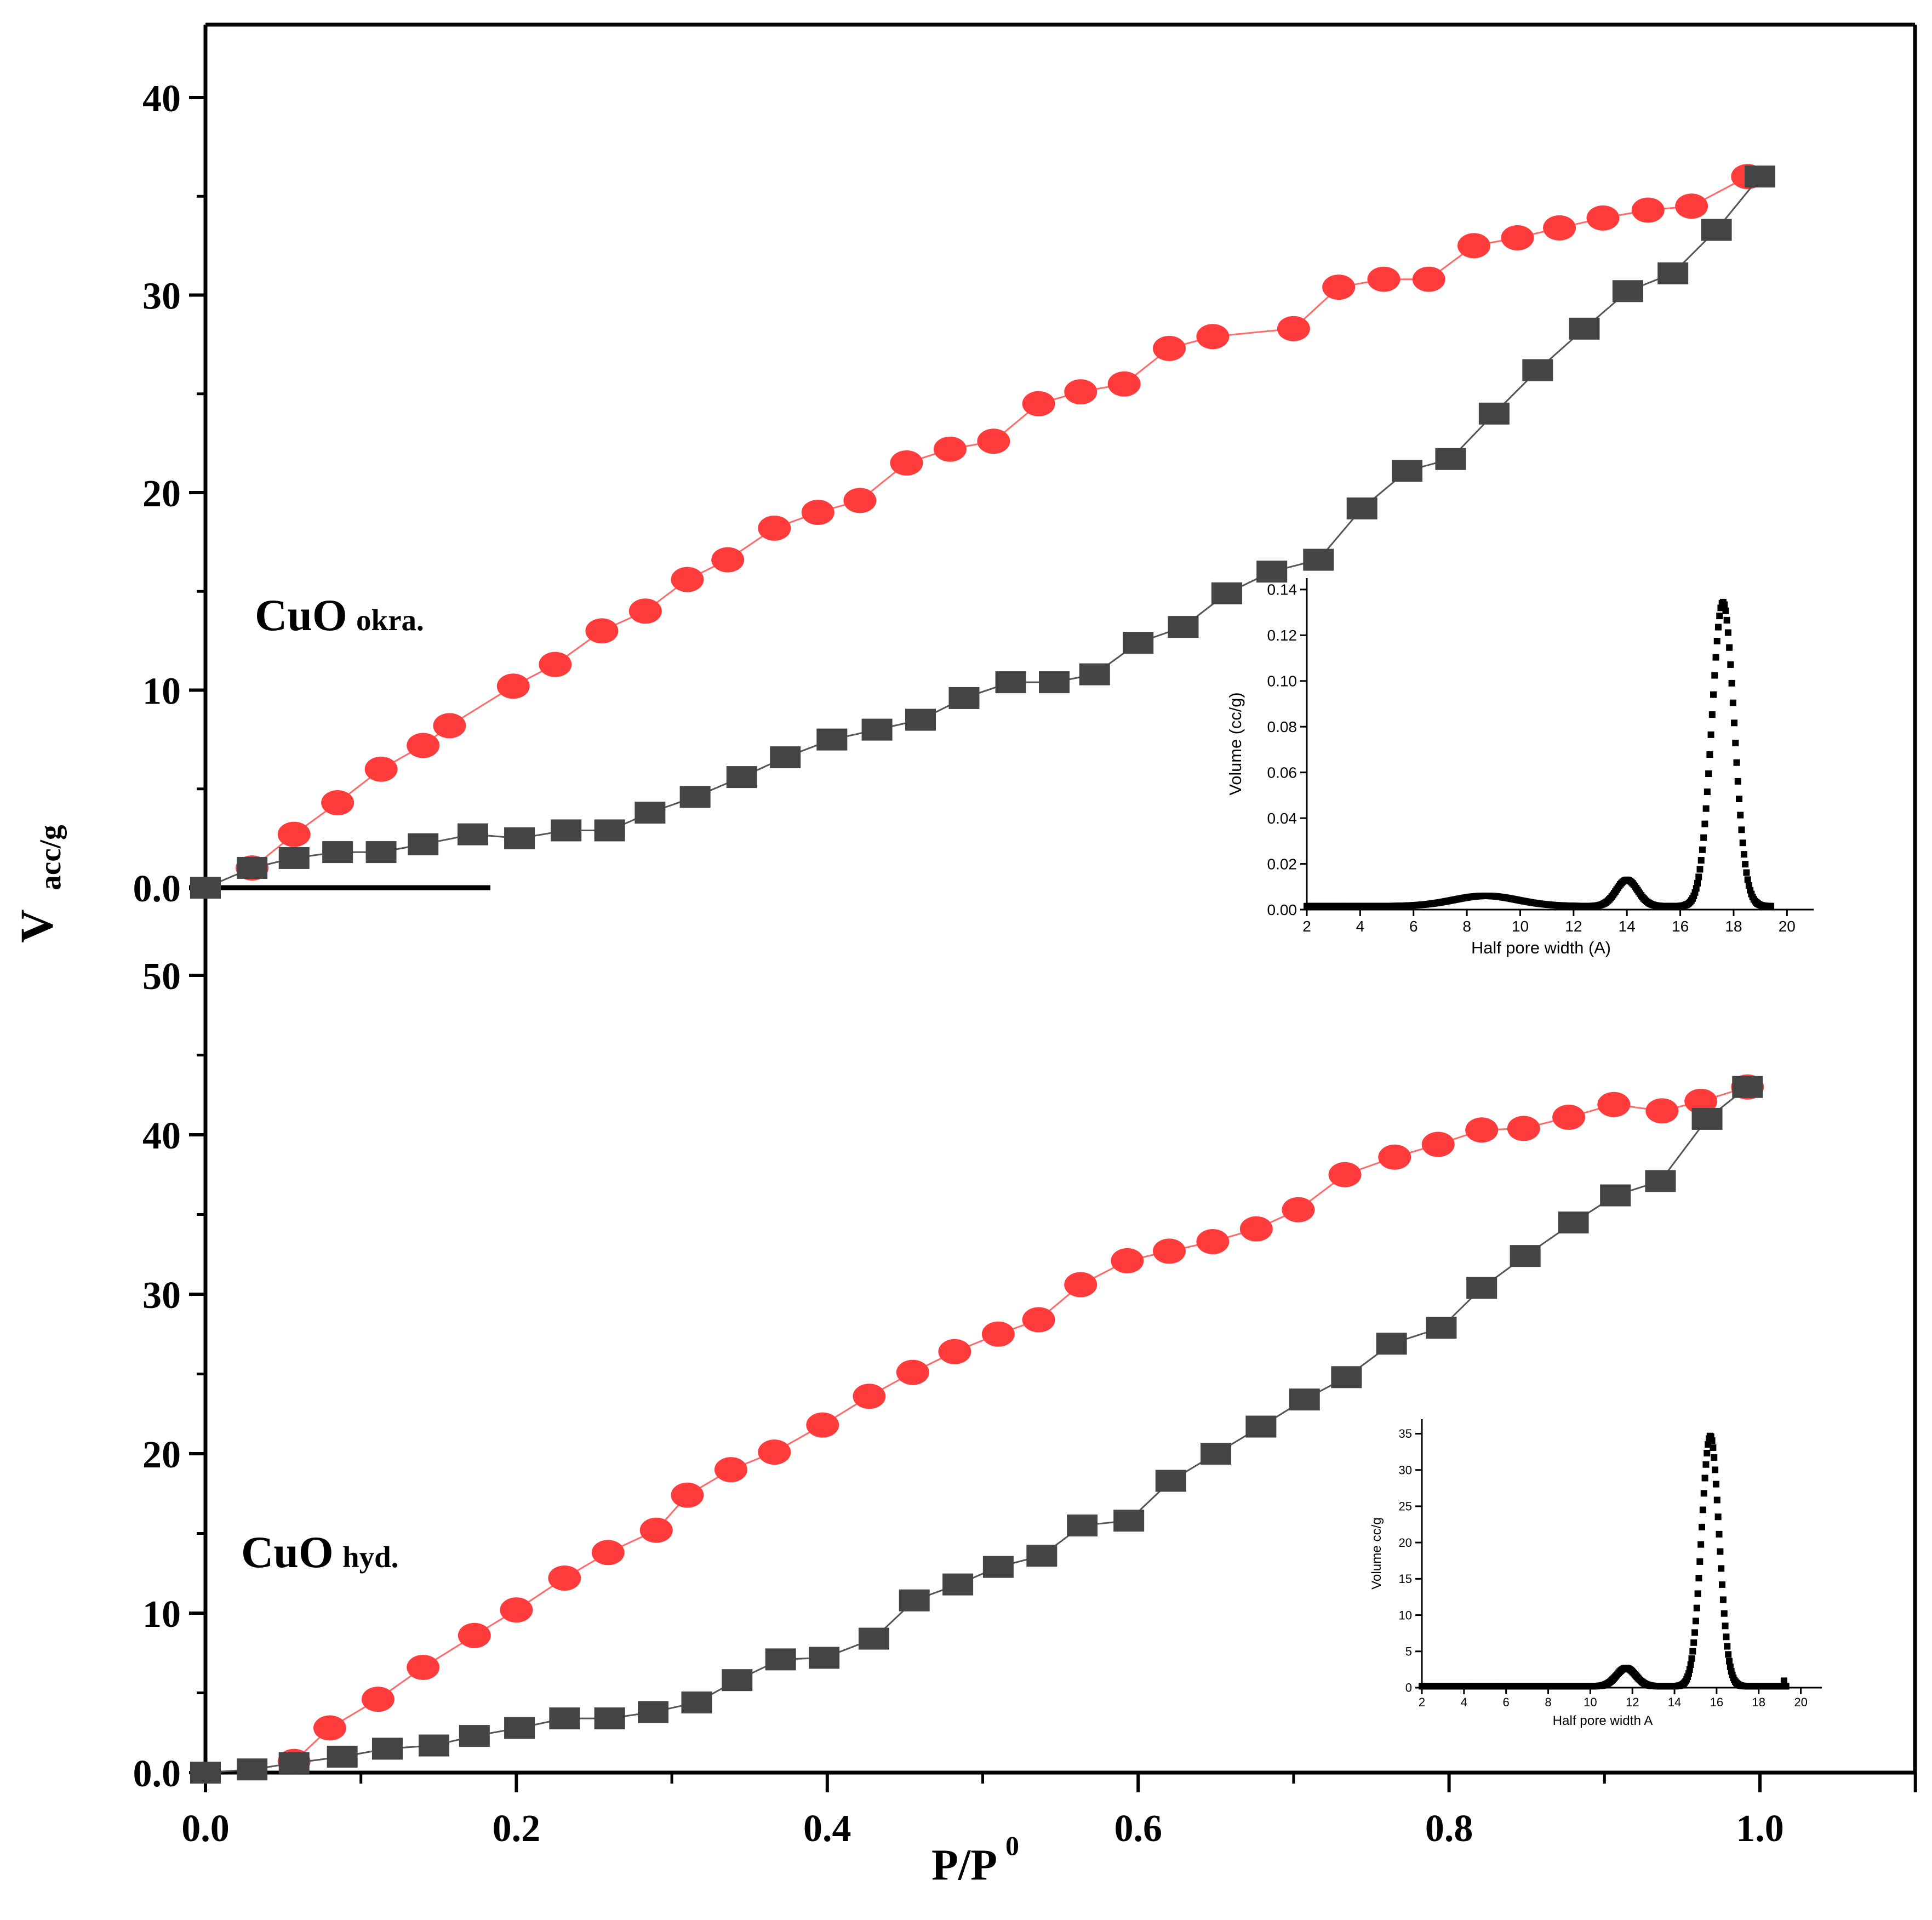  What do you see at coordinates (1405, 1543) in the screenshot?
I see `inset-y-tick-label: 20` at bounding box center [1405, 1543].